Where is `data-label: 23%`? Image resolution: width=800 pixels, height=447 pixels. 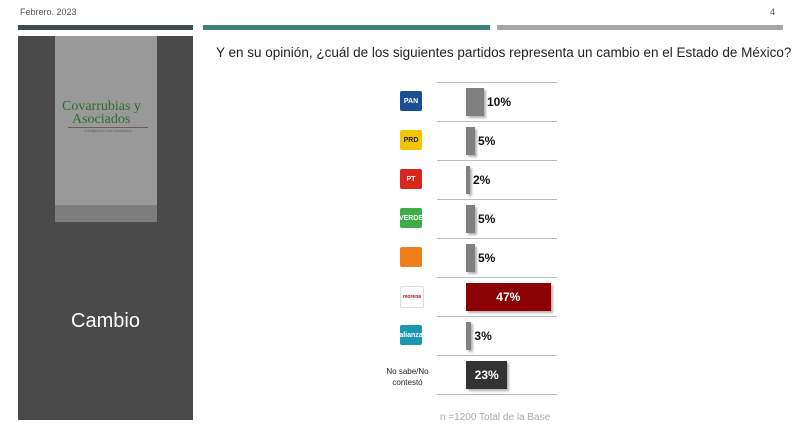 data-label: 23% is located at coordinates (486, 375).